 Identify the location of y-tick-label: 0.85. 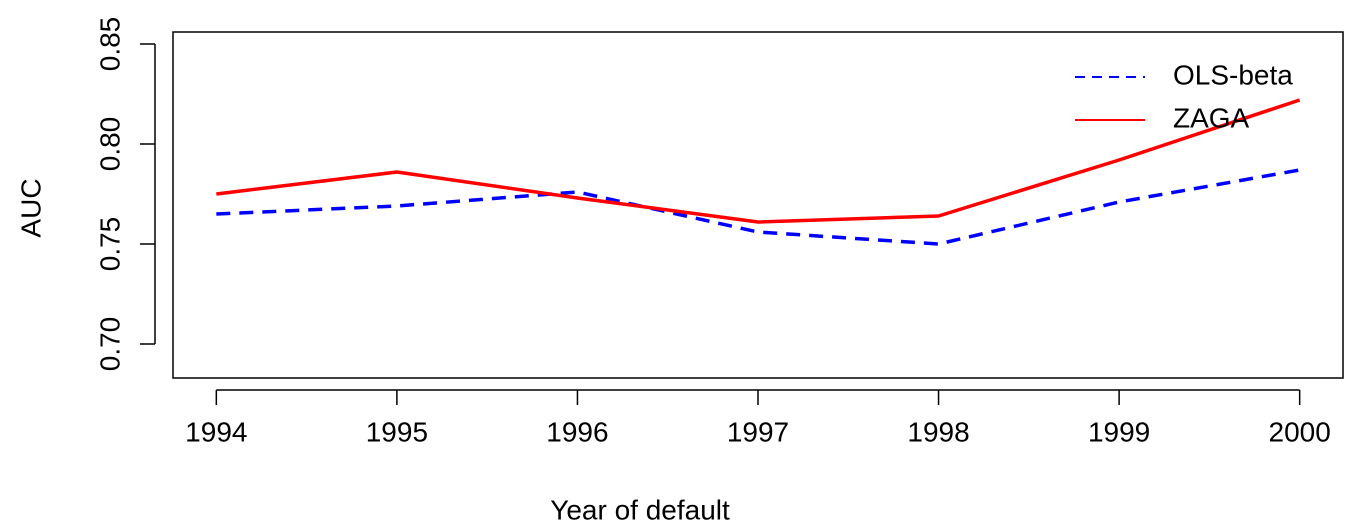
(109, 44).